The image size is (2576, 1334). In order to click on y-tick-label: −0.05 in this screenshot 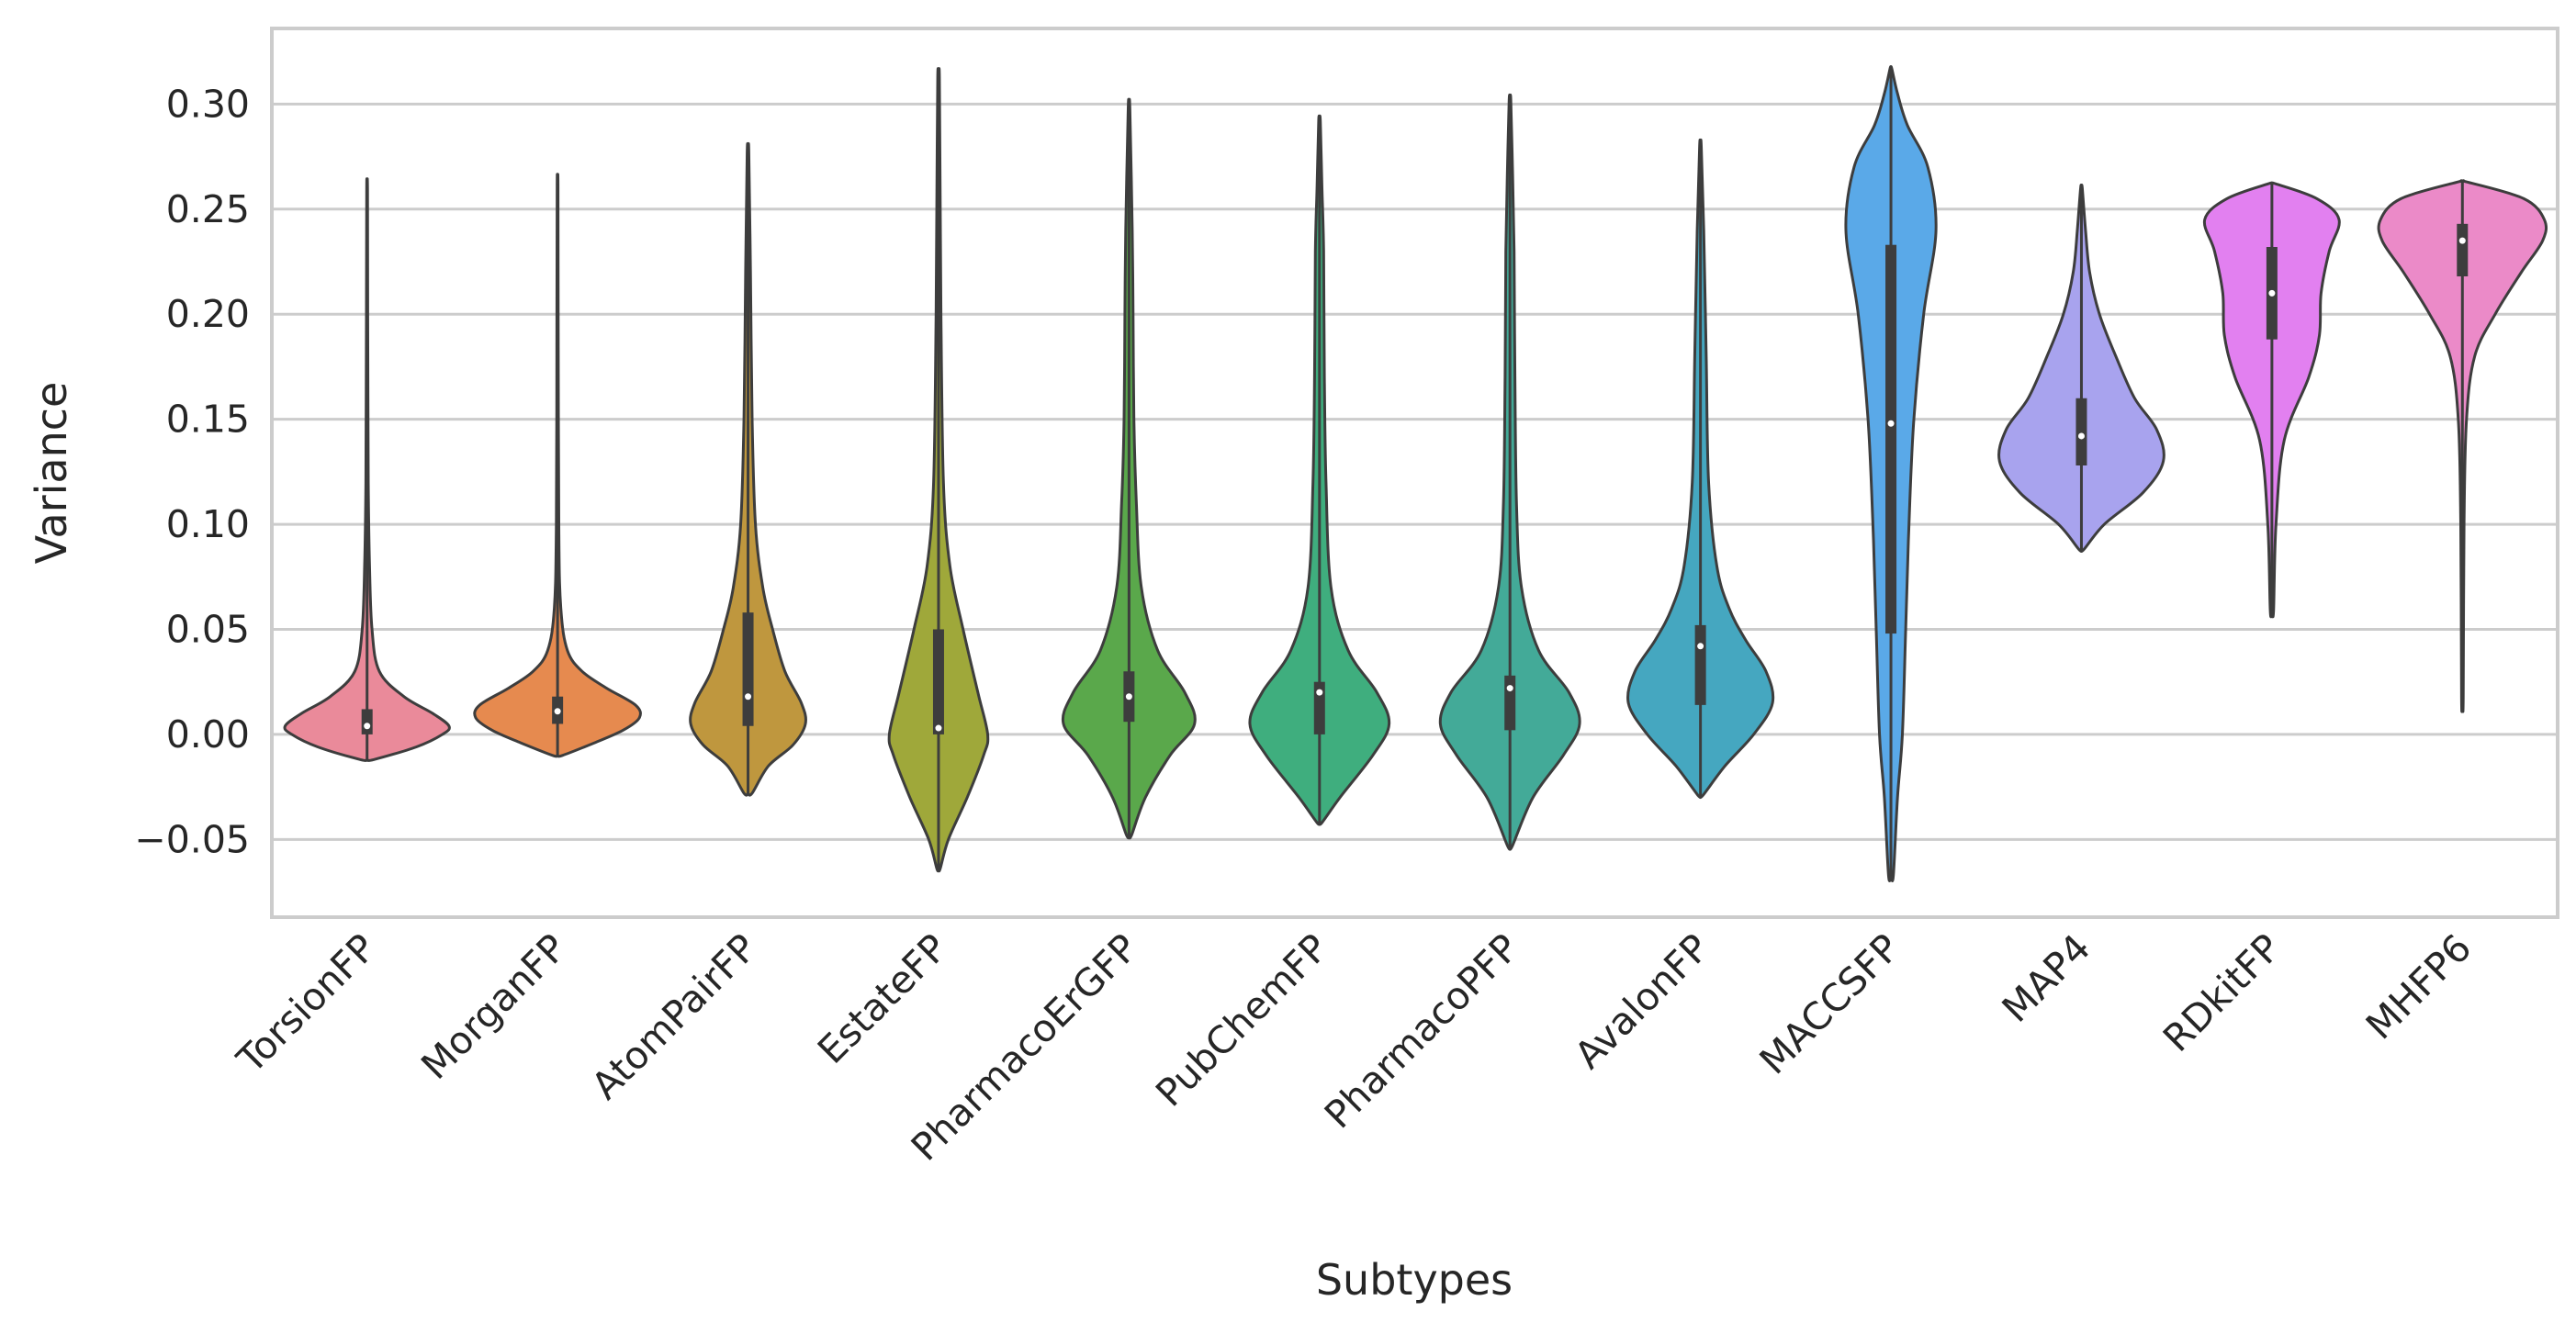, I will do `click(192, 839)`.